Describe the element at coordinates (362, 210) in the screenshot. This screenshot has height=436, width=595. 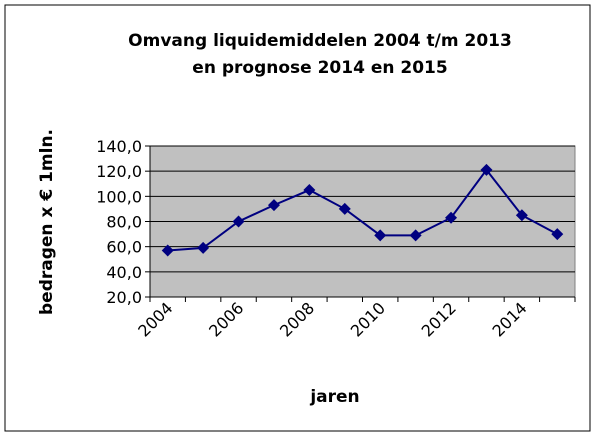
I see `series-line` at that location.